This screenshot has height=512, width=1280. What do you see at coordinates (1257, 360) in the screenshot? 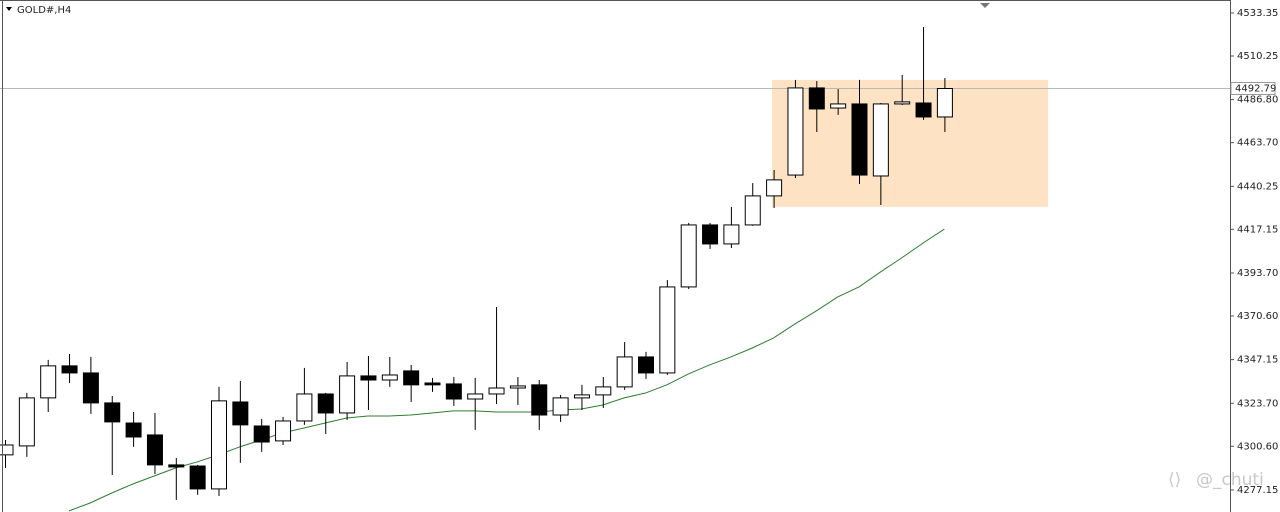
I see `y-tick-label: 4347.15` at bounding box center [1257, 360].